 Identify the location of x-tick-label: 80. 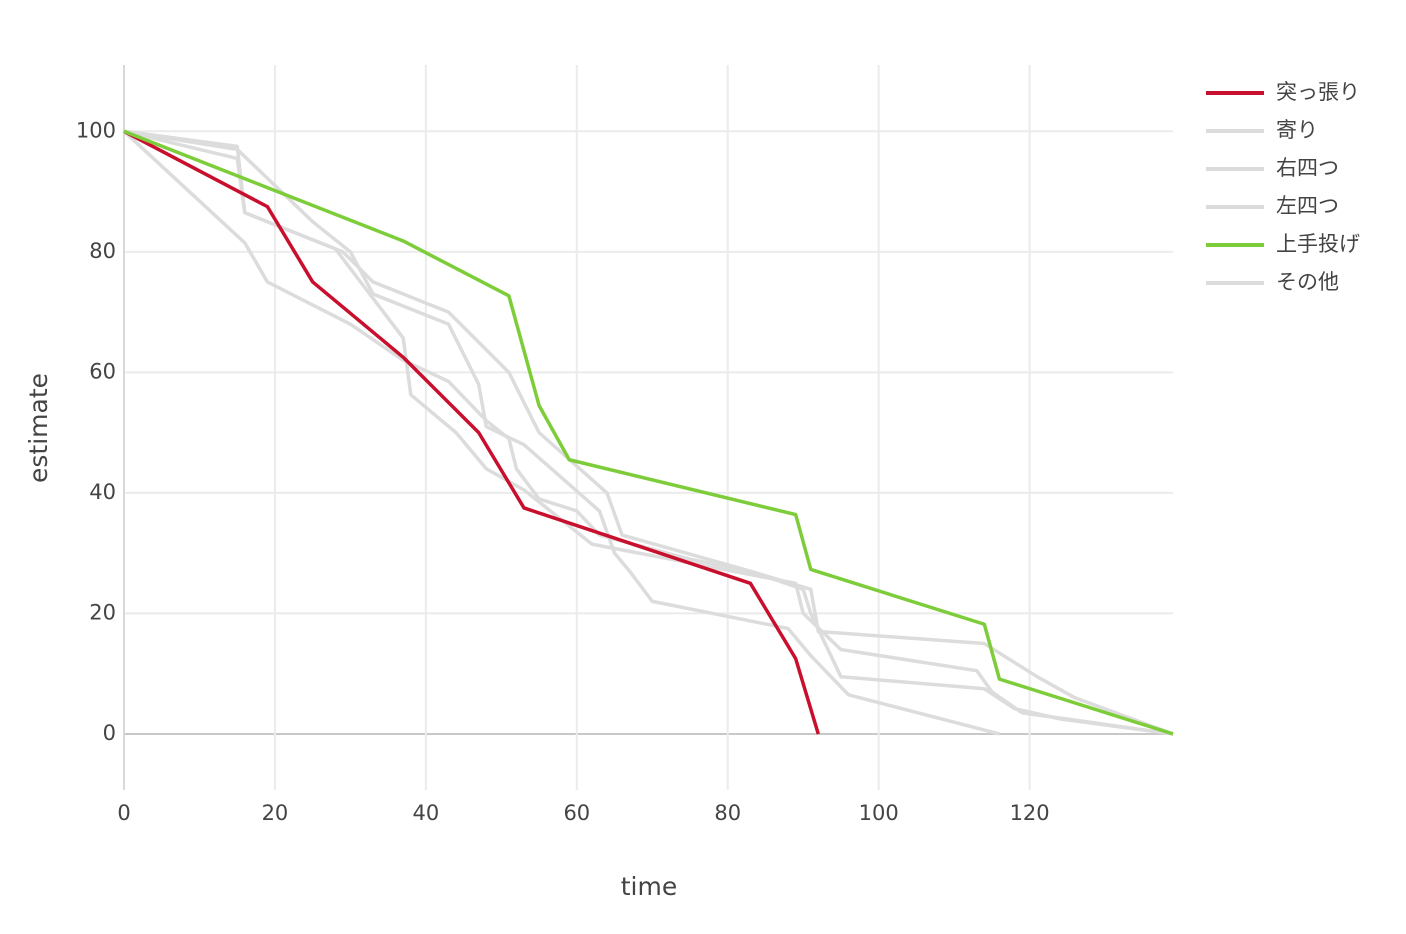
(727, 813).